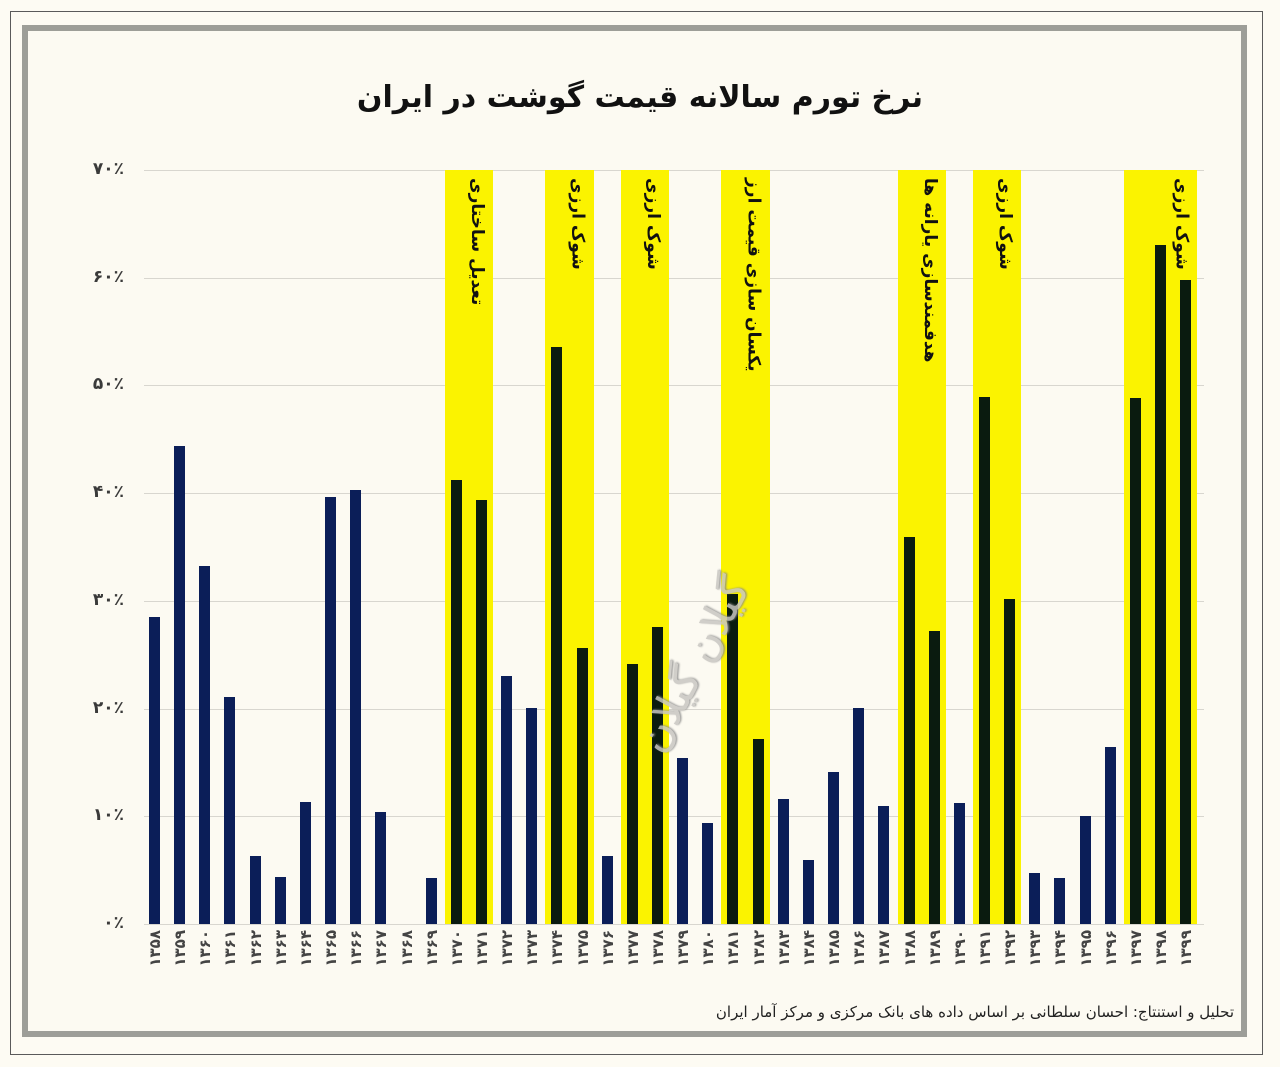 Image resolution: width=1280 pixels, height=1067 pixels. What do you see at coordinates (909, 948) in the screenshot?
I see `x-tick-label: ۱۳۸۸` at bounding box center [909, 948].